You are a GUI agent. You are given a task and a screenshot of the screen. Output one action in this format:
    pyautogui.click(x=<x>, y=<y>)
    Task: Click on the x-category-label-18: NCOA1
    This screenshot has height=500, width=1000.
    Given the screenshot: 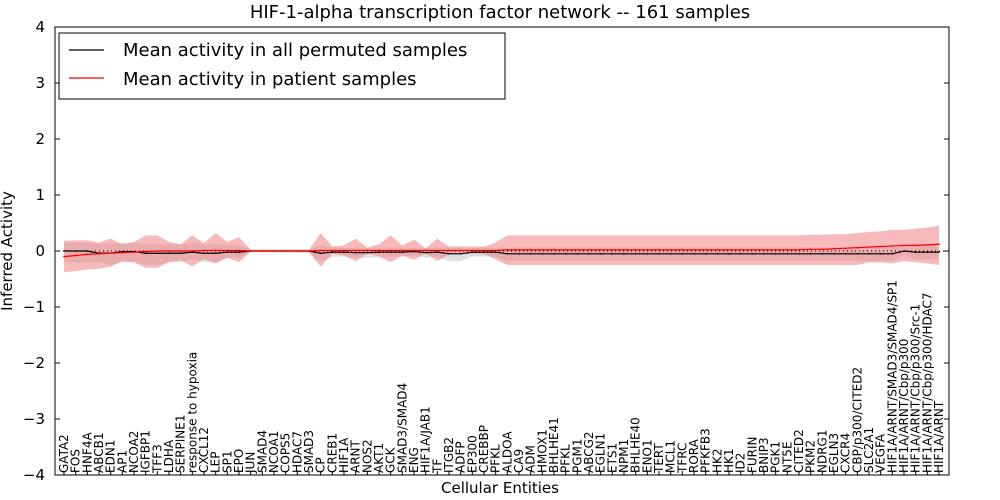 What is the action you would take?
    pyautogui.click(x=274, y=452)
    